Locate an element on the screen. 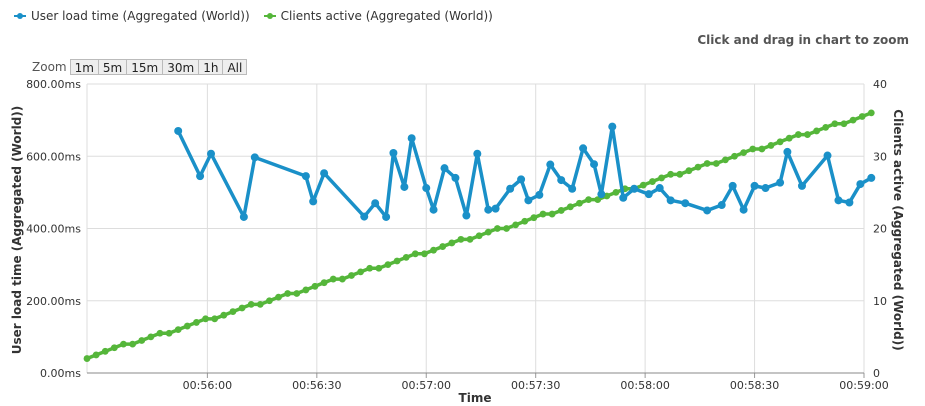  zoom-15m-button: 15m is located at coordinates (145, 67).